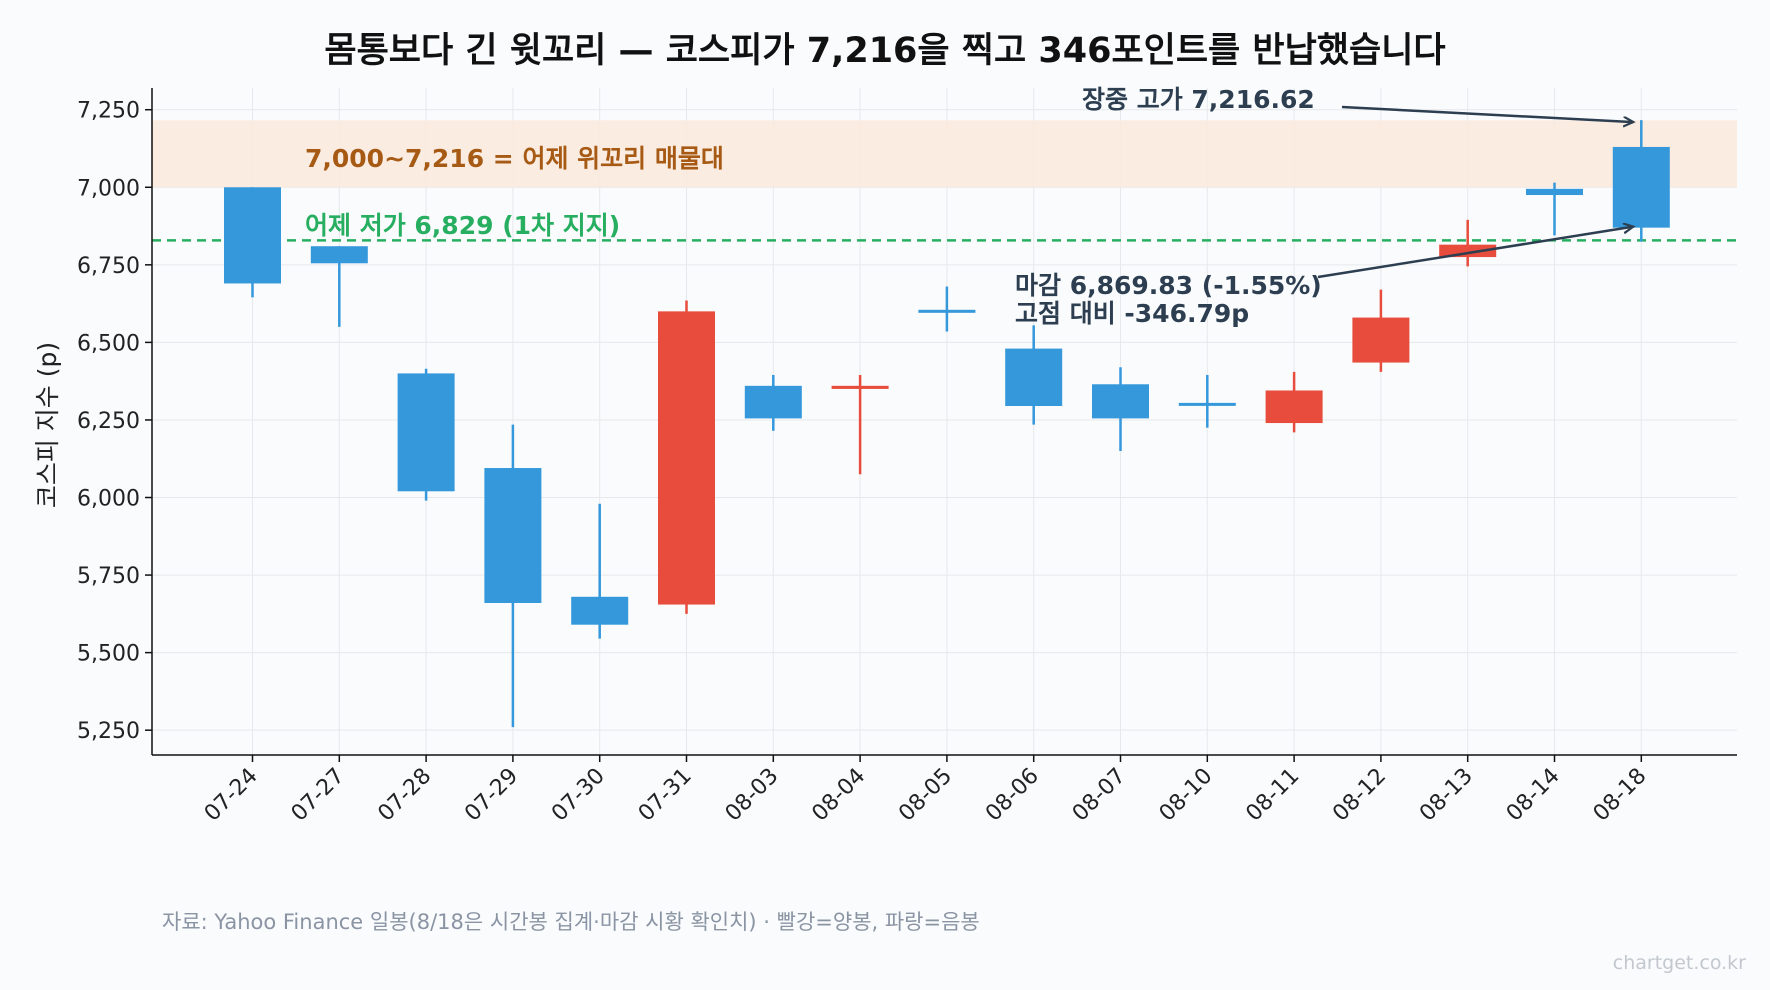 The image size is (1770, 990). Describe the element at coordinates (1359, 795) in the screenshot. I see `x-tick-label: 08-12` at that location.